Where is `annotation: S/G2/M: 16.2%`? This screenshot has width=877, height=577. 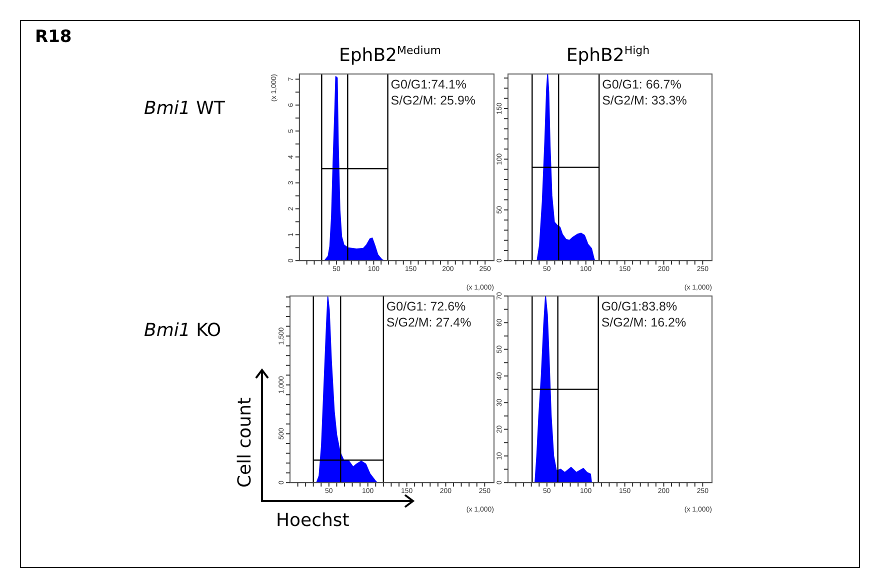 annotation: S/G2/M: 16.2% is located at coordinates (643, 323).